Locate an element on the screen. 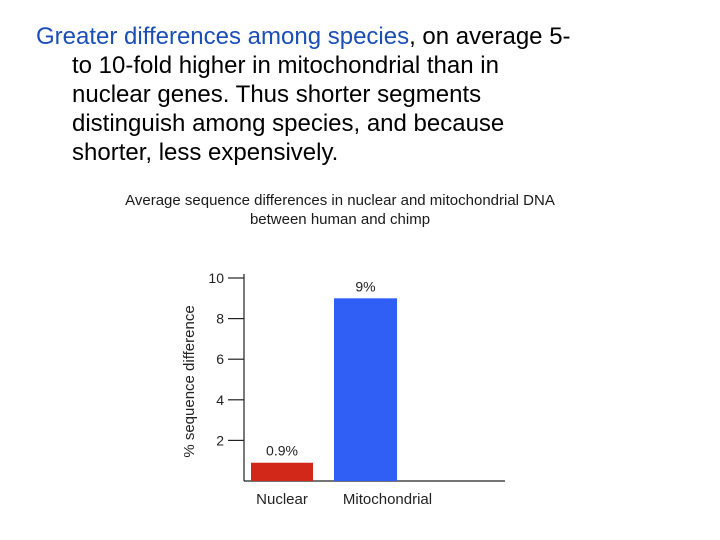 The width and height of the screenshot is (720, 540). y-tick-label: 4 is located at coordinates (220, 400).